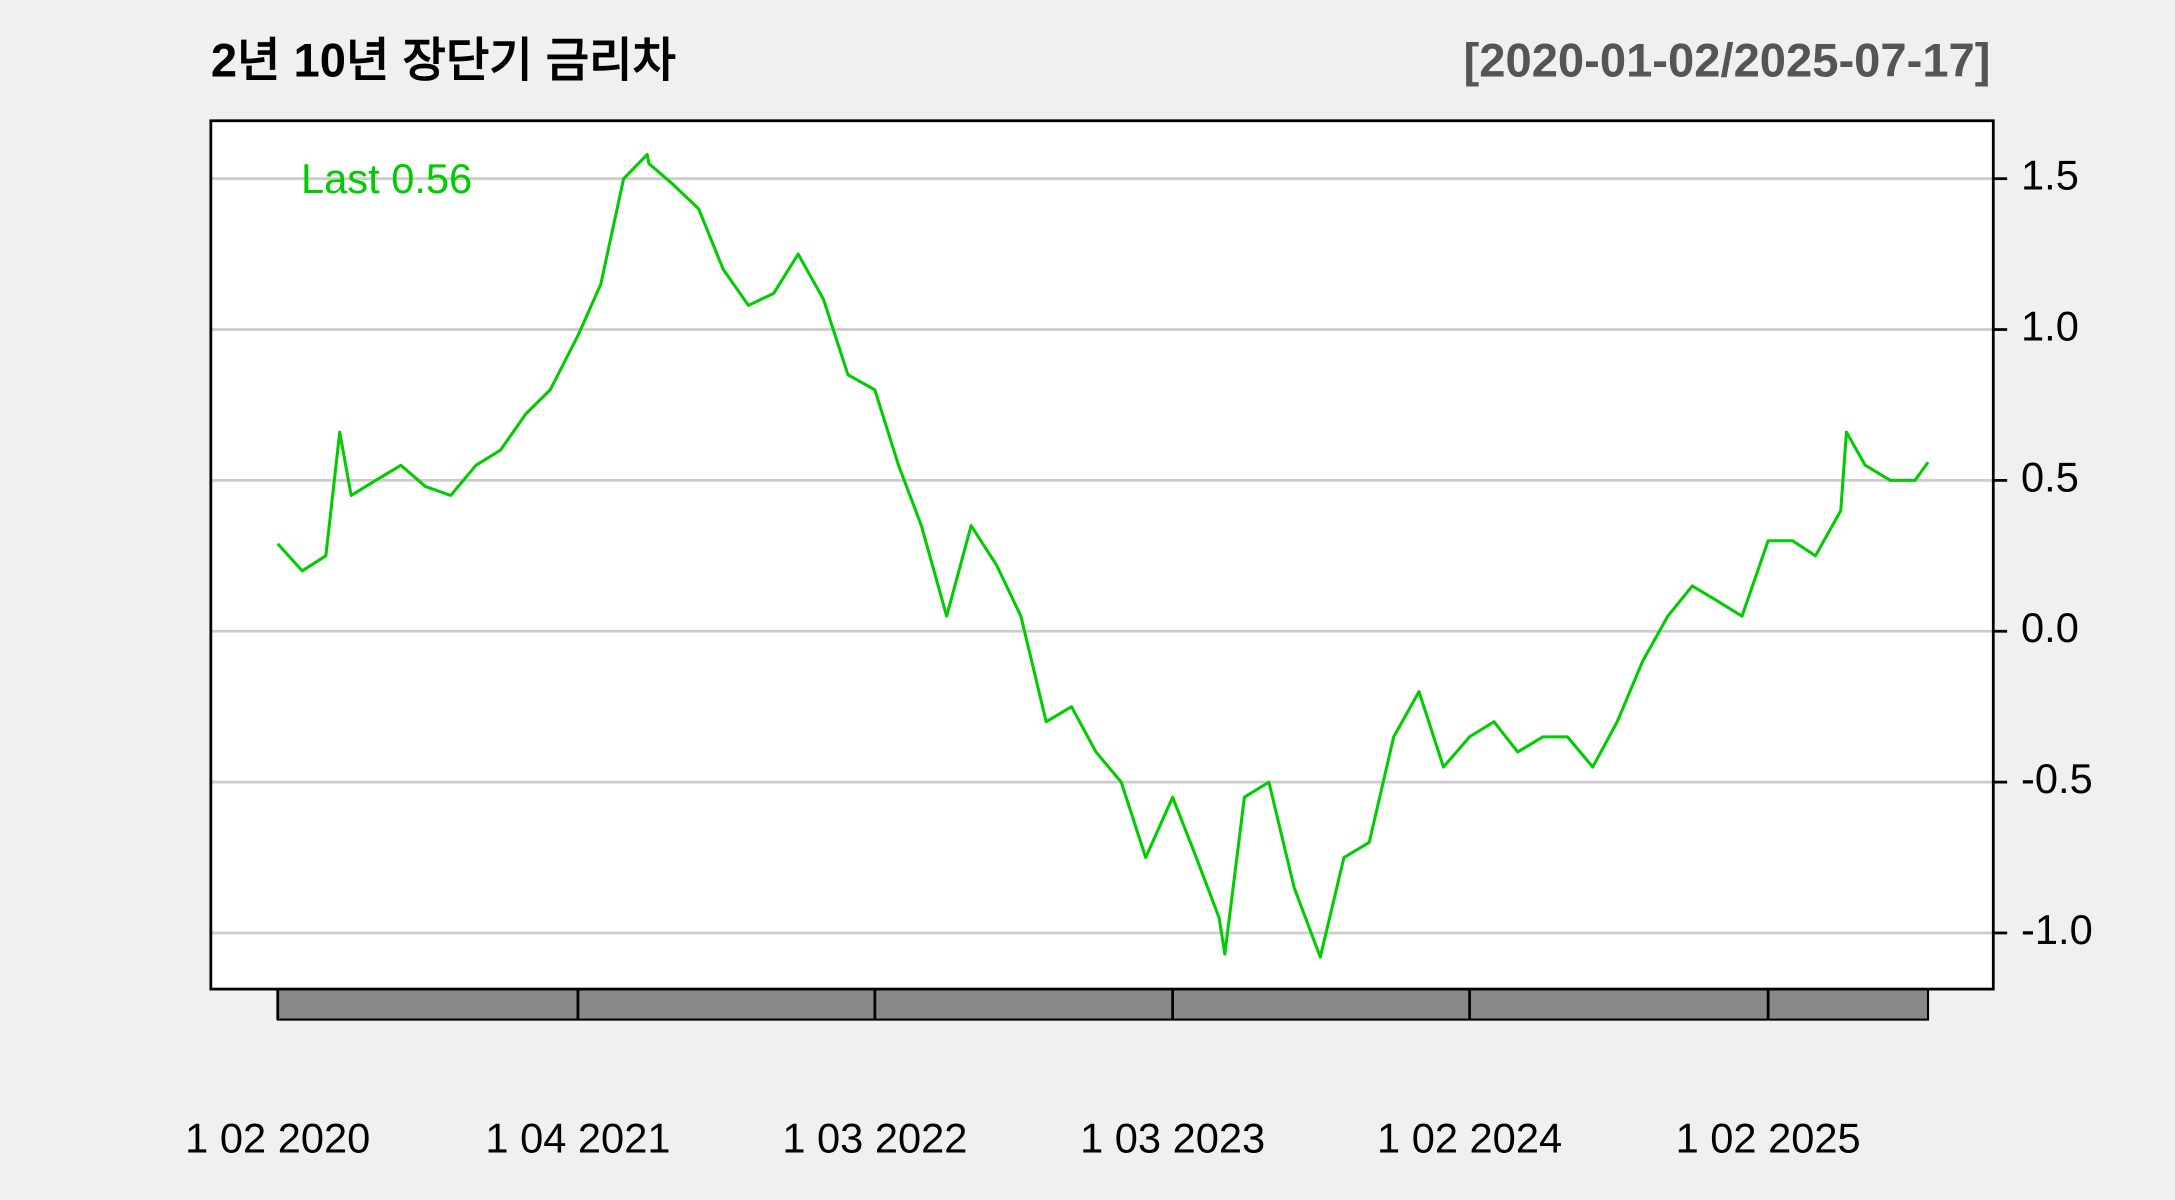  What do you see at coordinates (577, 1138) in the screenshot?
I see `x-tick-label: 1 04 2021` at bounding box center [577, 1138].